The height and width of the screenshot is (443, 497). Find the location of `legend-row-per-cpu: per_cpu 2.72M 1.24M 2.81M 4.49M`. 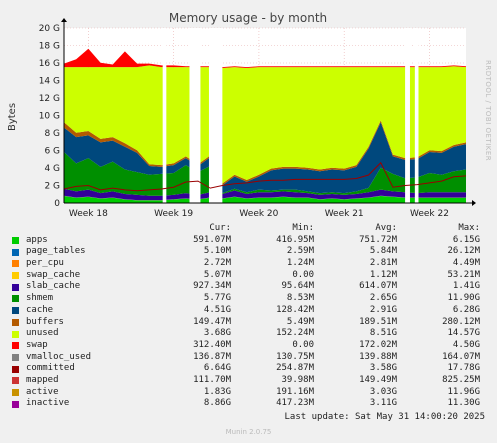

legend-row-per-cpu: per_cpu 2.72M 1.24M 2.81M 4.49M is located at coordinates (249, 264).